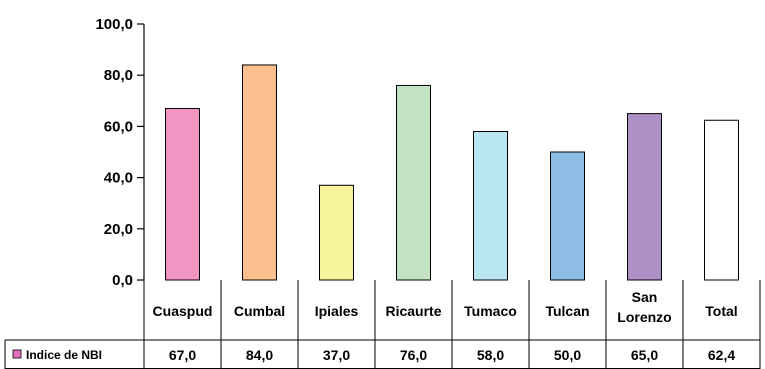 This screenshot has height=369, width=765. What do you see at coordinates (118, 75) in the screenshot?
I see `y-tick-label: 80,0` at bounding box center [118, 75].